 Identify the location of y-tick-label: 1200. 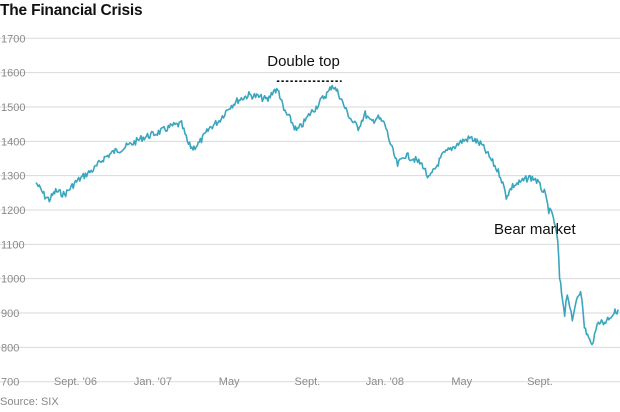
(13, 211).